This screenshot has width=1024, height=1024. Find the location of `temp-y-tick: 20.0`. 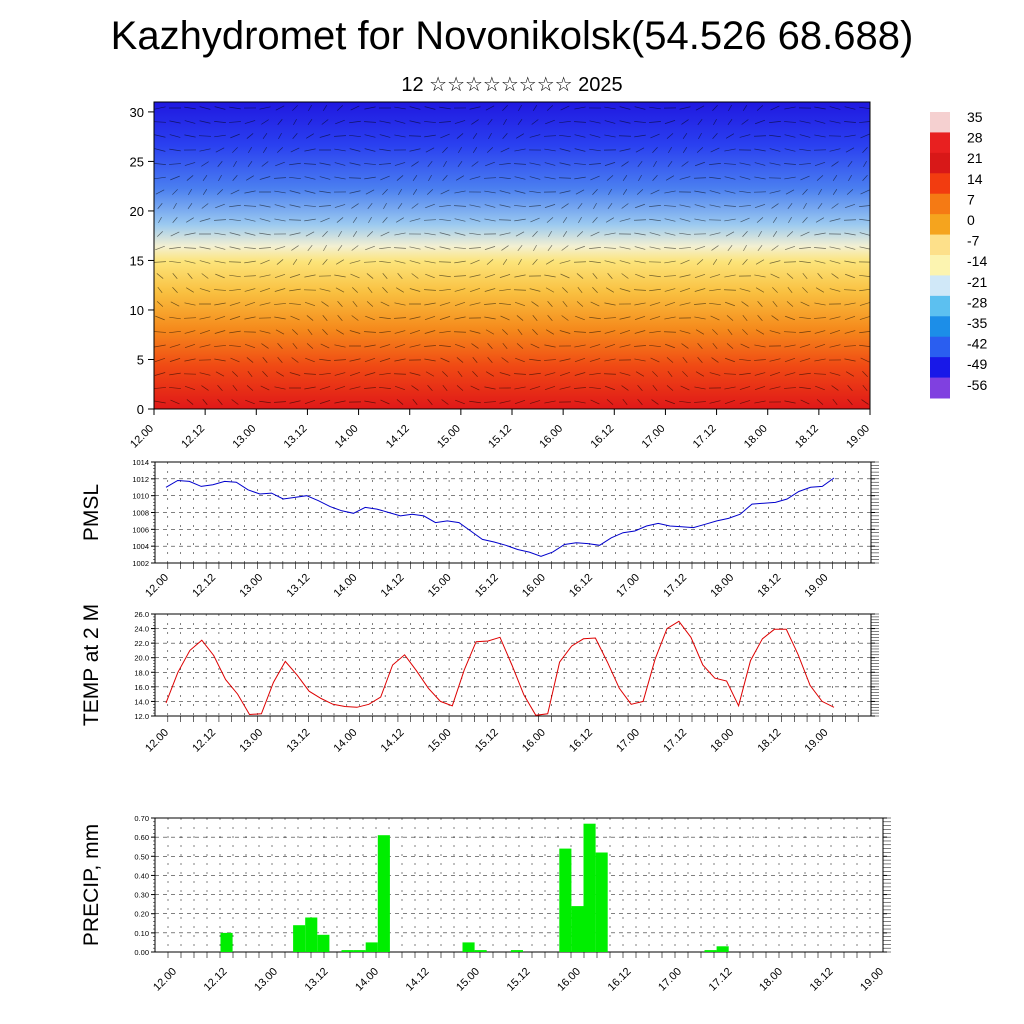

temp-y-tick: 20.0 is located at coordinates (141, 658).